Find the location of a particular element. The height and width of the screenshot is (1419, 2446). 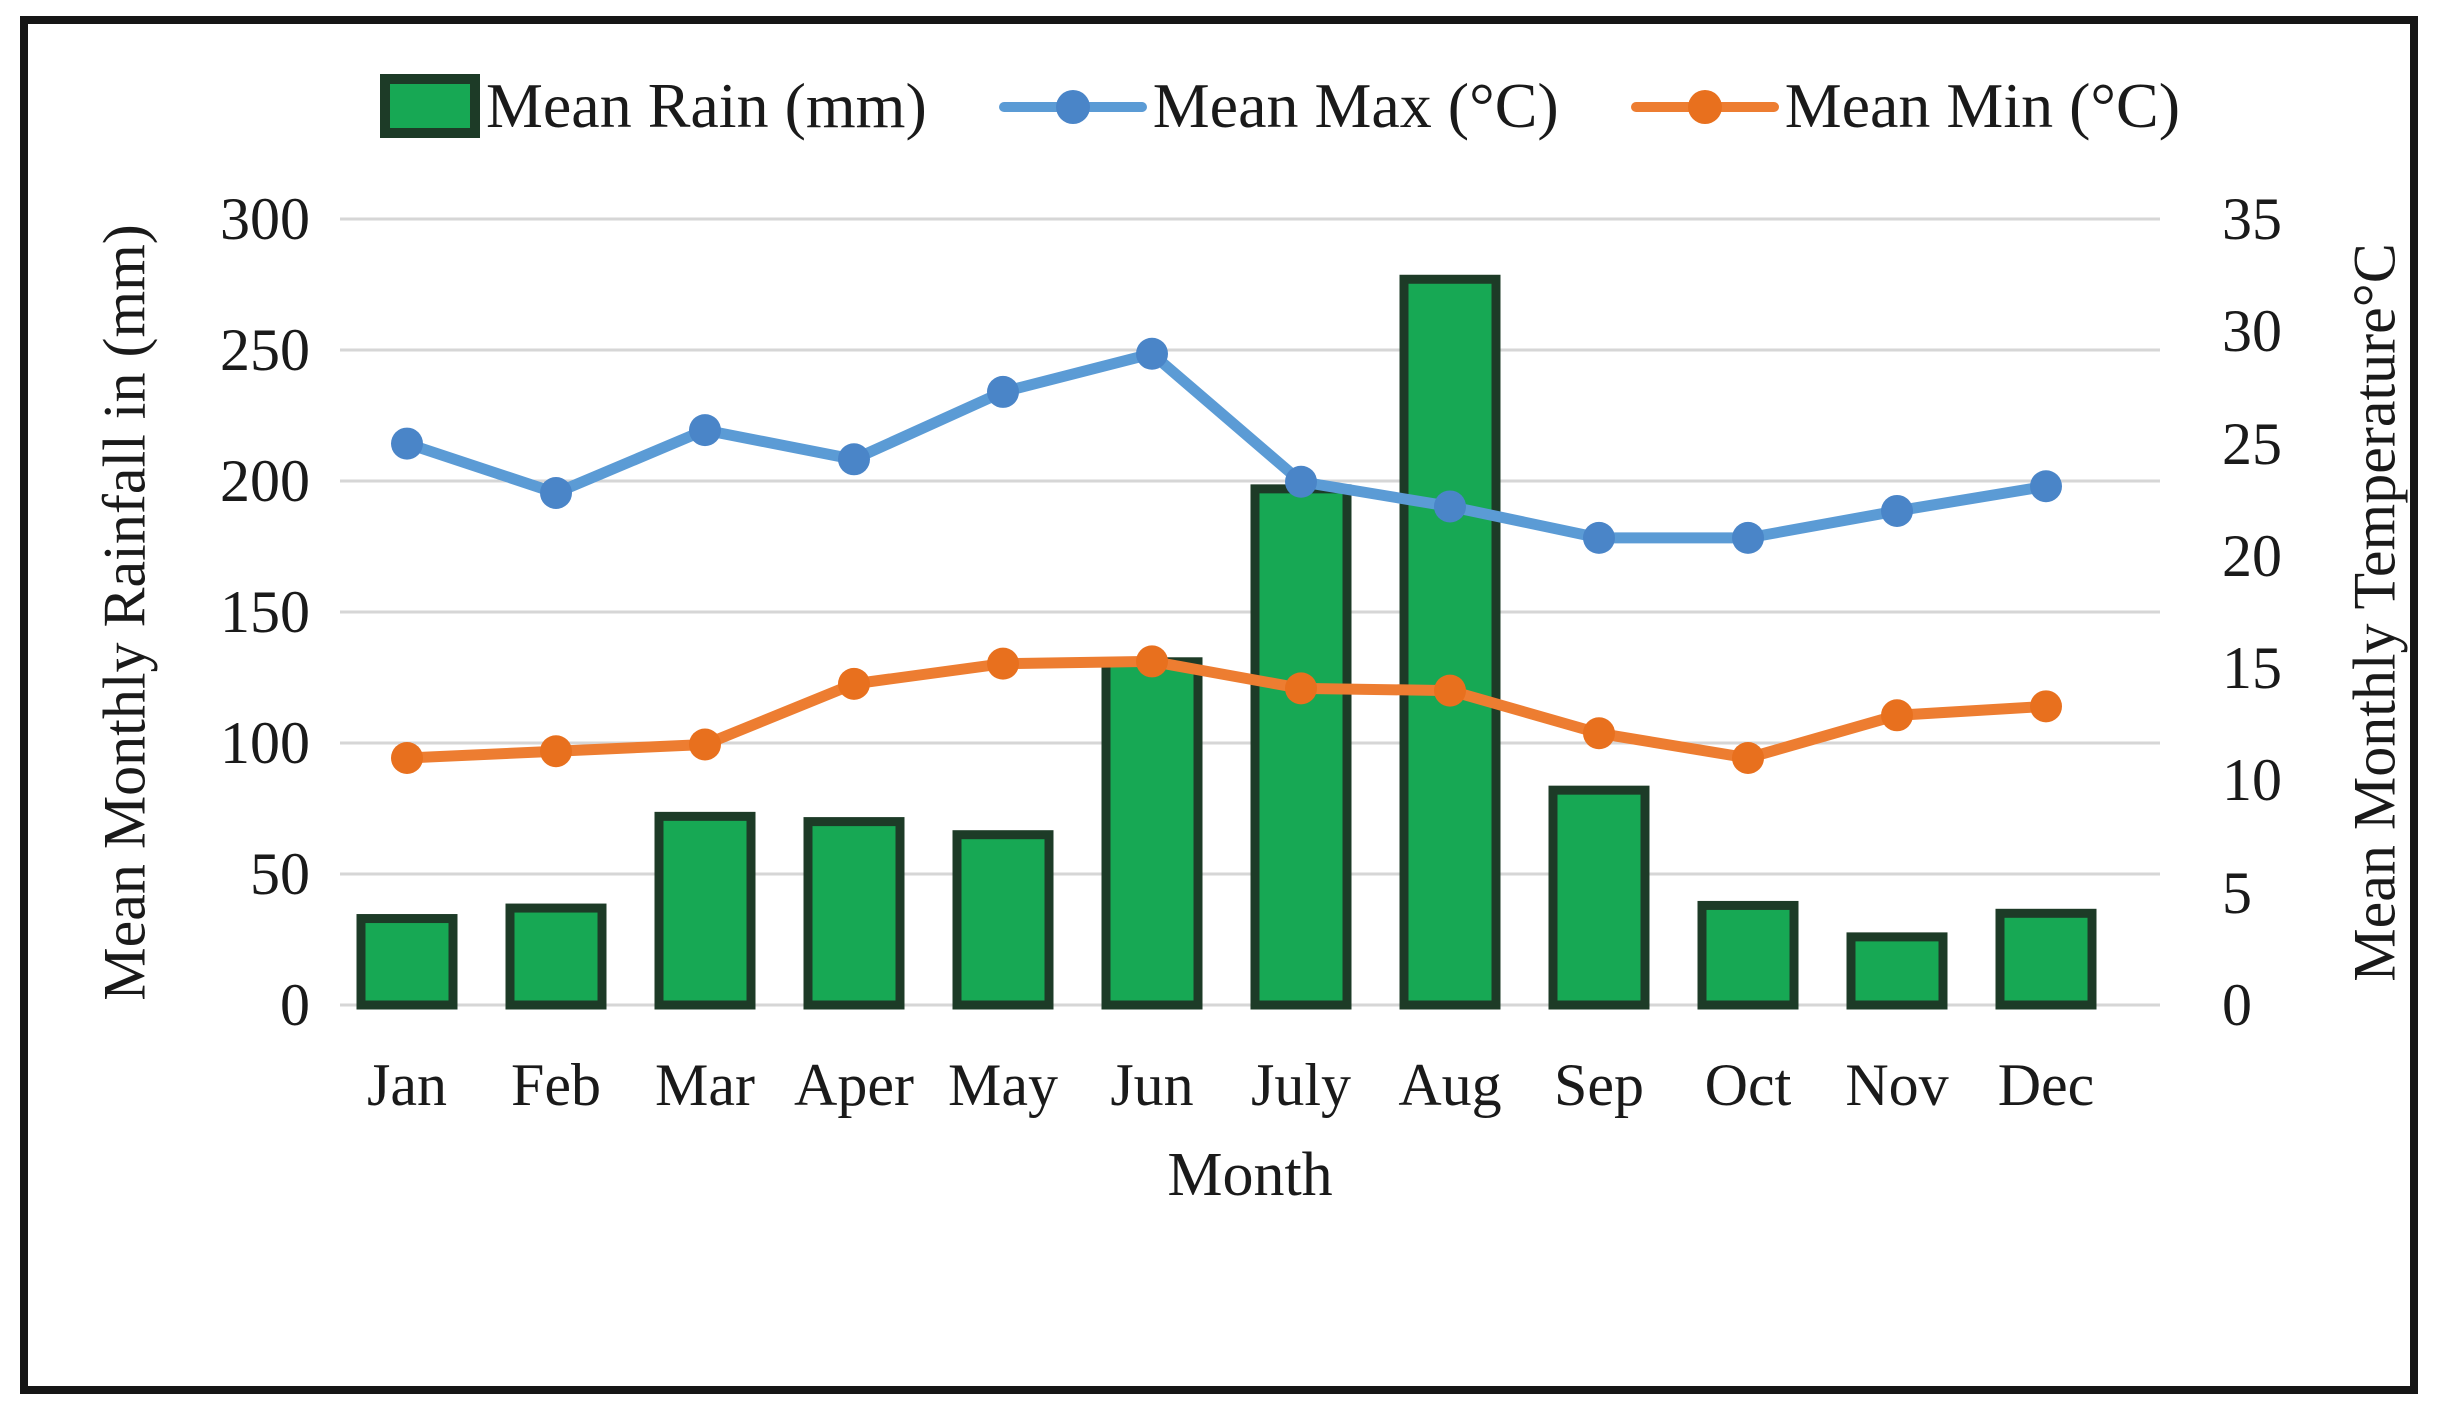

legend-item-mean-min: Mean Min (°C) is located at coordinates (1905, 106).